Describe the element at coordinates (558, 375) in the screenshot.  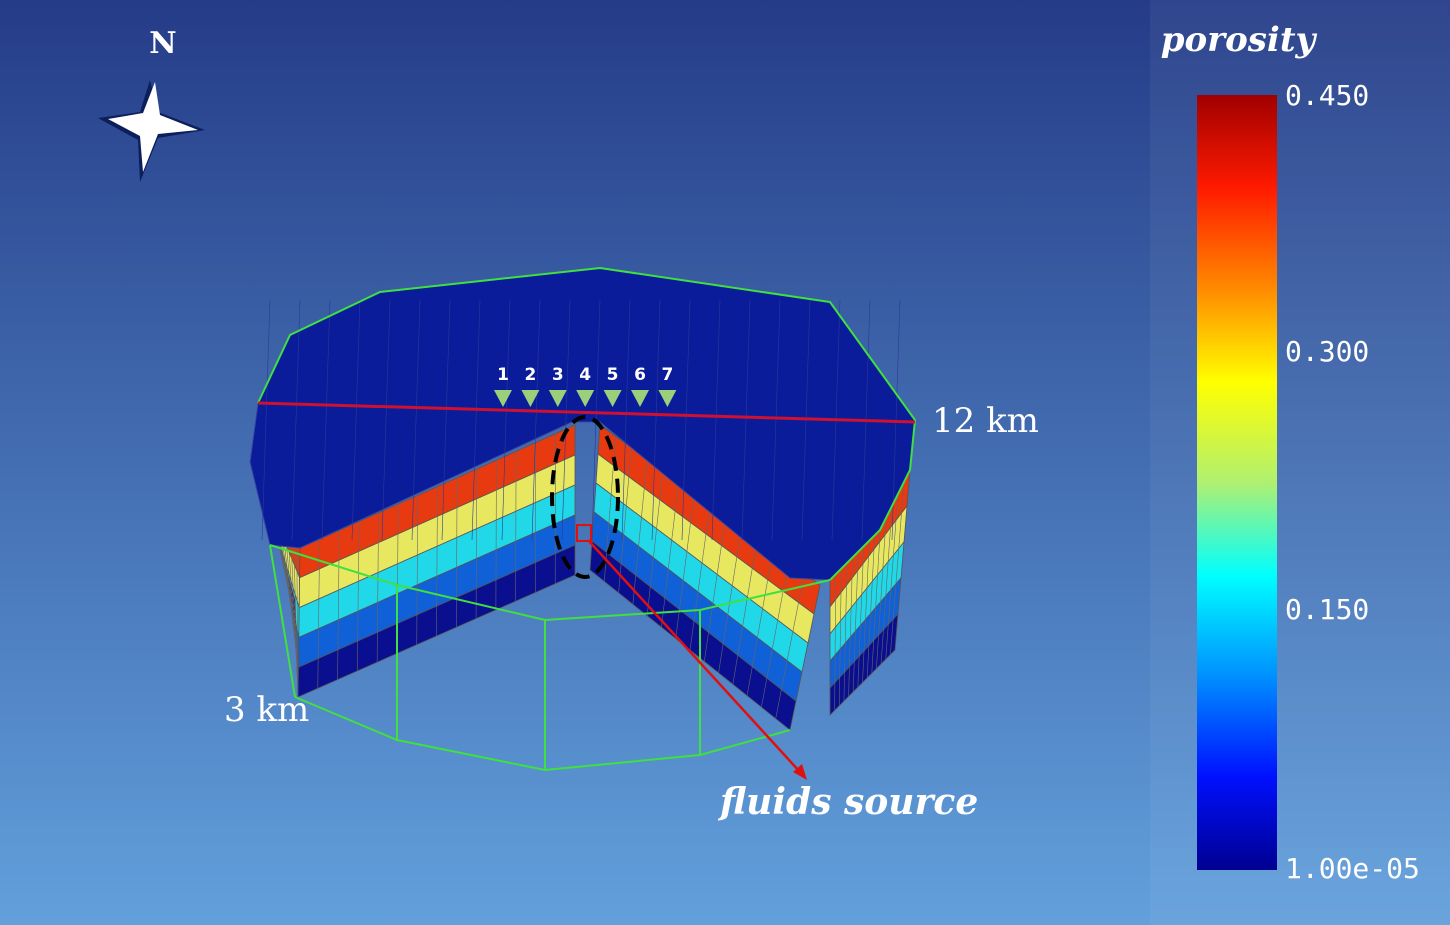
I see `station-label: 3` at that location.